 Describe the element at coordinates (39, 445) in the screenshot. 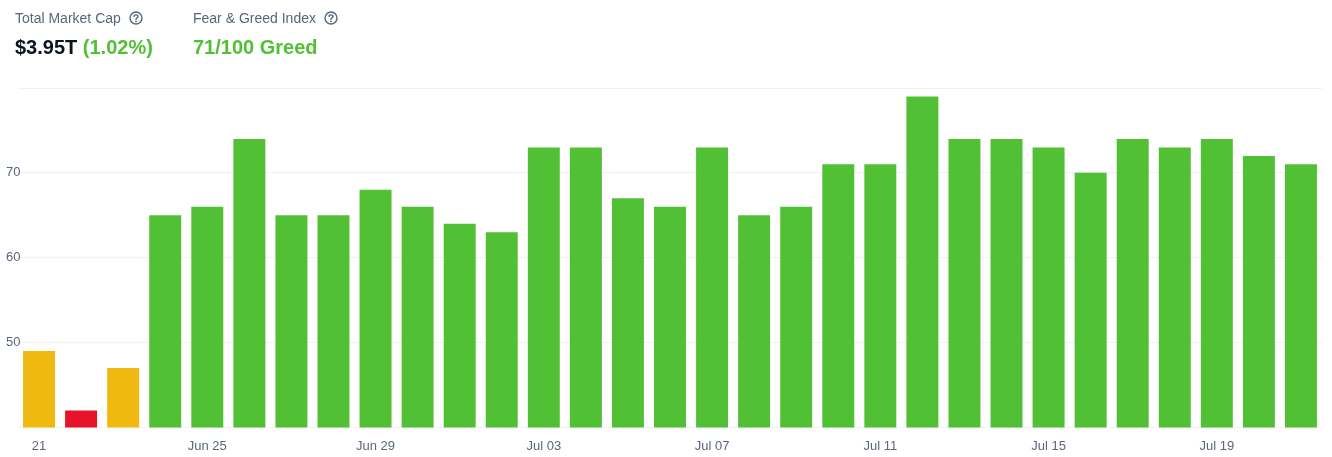

I see `x-tick-label: 21` at that location.